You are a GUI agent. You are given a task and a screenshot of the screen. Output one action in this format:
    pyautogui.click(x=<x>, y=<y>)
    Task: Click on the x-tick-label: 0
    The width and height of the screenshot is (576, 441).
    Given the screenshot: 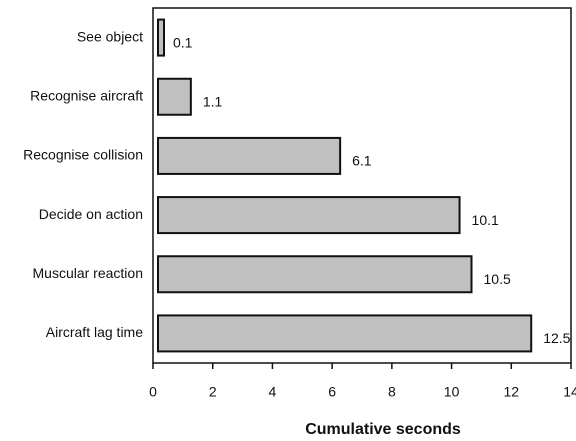 What is the action you would take?
    pyautogui.click(x=153, y=392)
    